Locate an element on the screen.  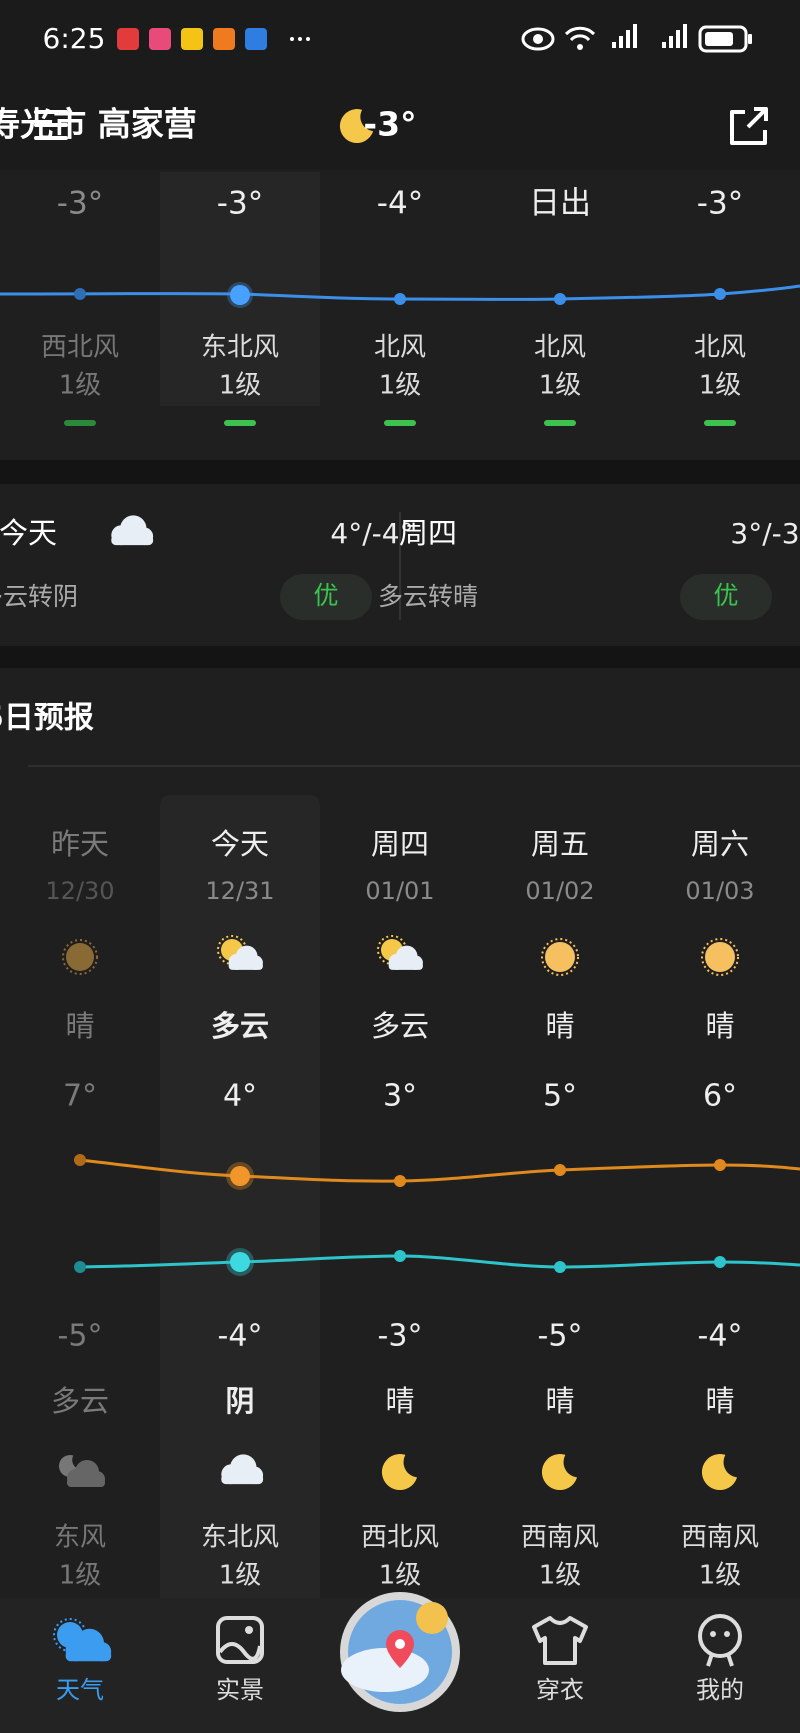
summary-day: 周四 is located at coordinates (428, 533).